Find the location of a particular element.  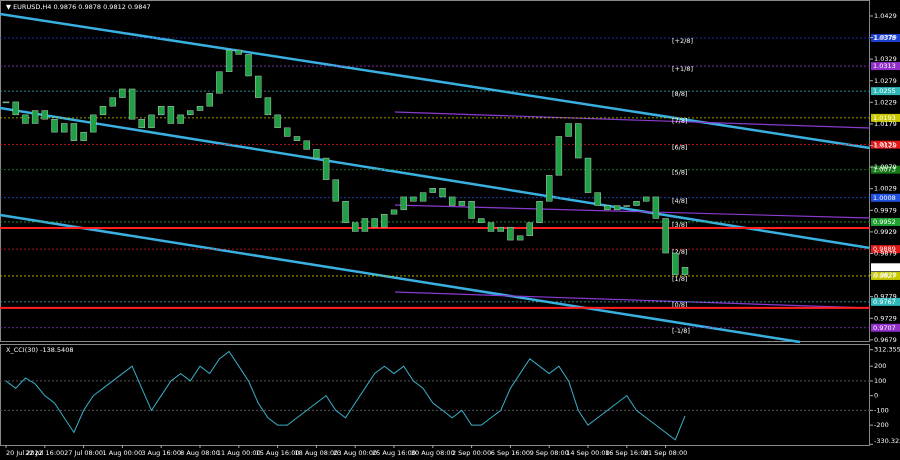

level-label: [7/8] is located at coordinates (680, 121).